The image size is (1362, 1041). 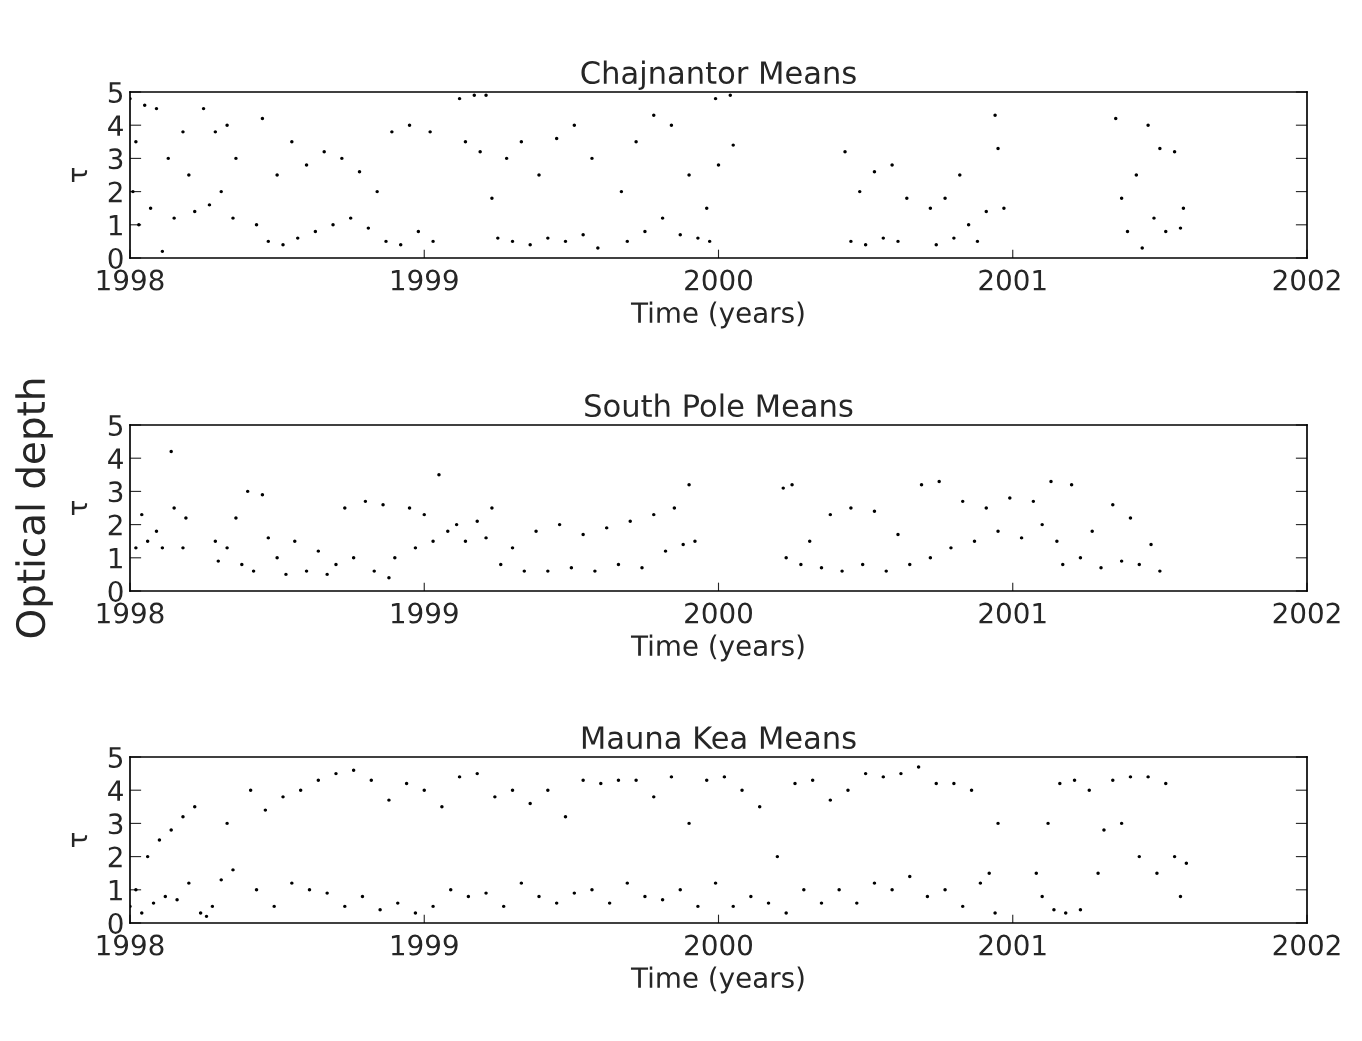 What do you see at coordinates (719, 405) in the screenshot?
I see `chart-title: South Pole Means` at bounding box center [719, 405].